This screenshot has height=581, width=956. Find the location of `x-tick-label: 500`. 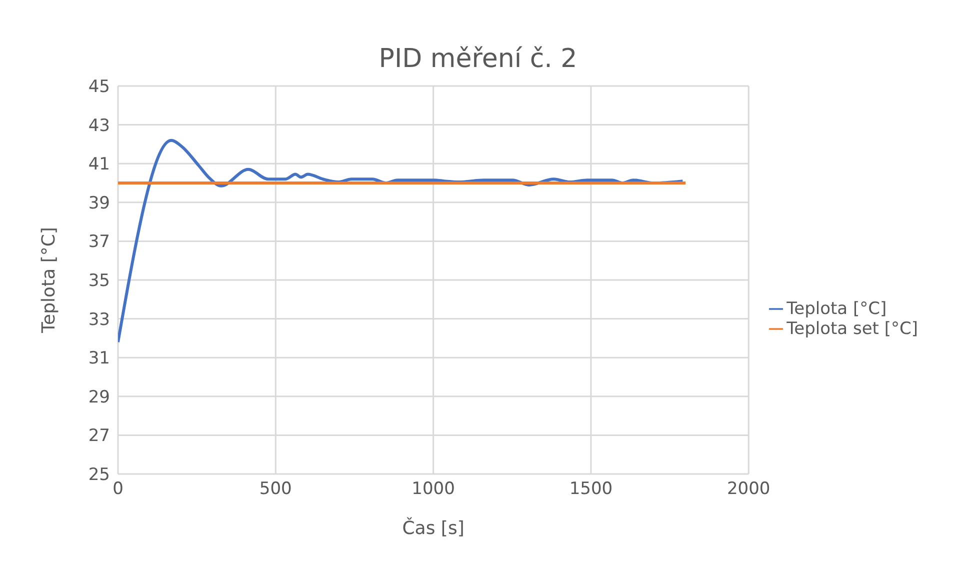

x-tick-label: 500 is located at coordinates (275, 489).